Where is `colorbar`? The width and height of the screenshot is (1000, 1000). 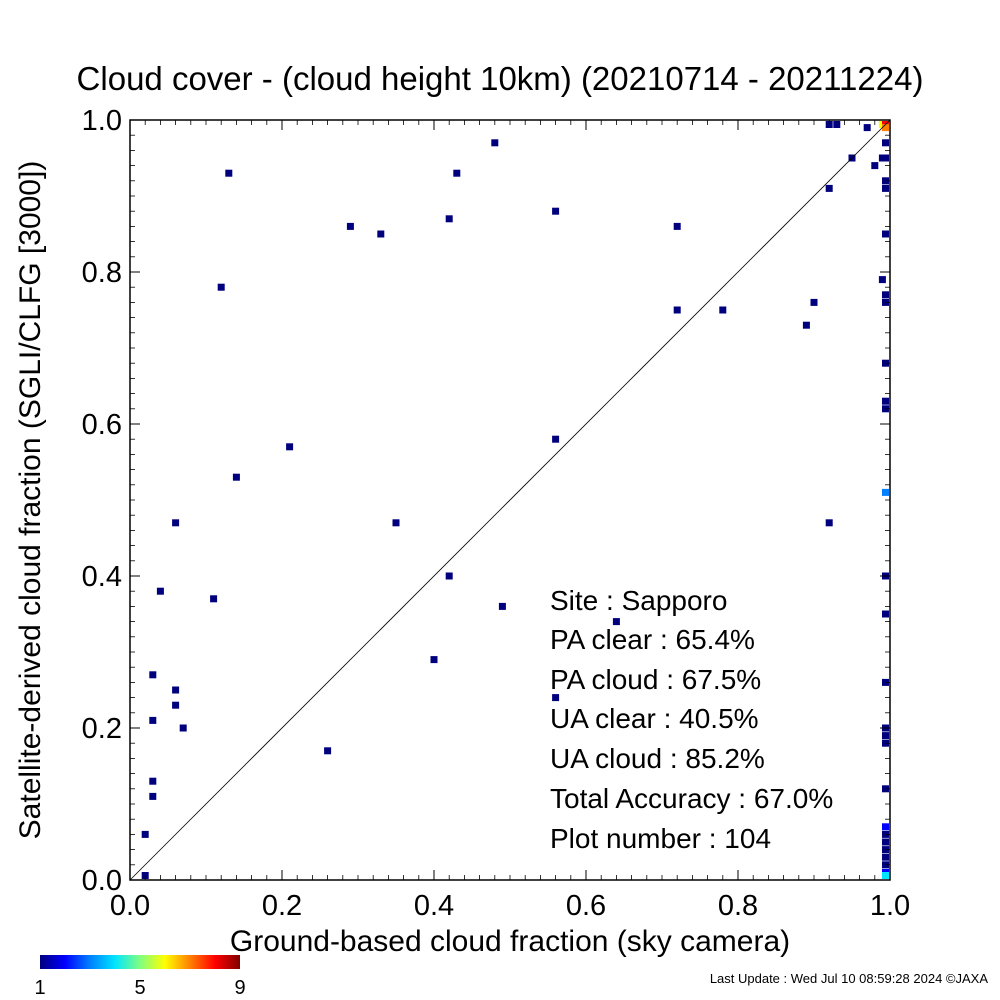 colorbar is located at coordinates (140, 962).